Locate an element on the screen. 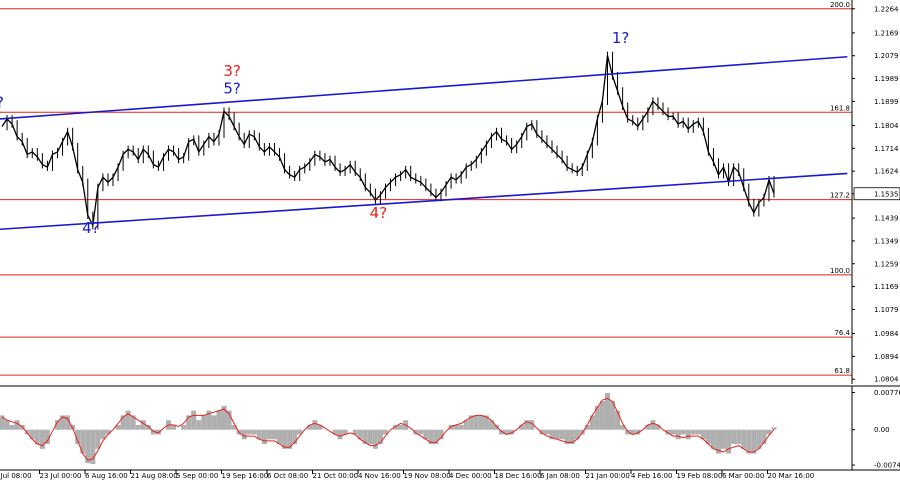 This screenshot has width=900, height=489. time-tick-label: 19 Nov 08:00 is located at coordinates (427, 476).